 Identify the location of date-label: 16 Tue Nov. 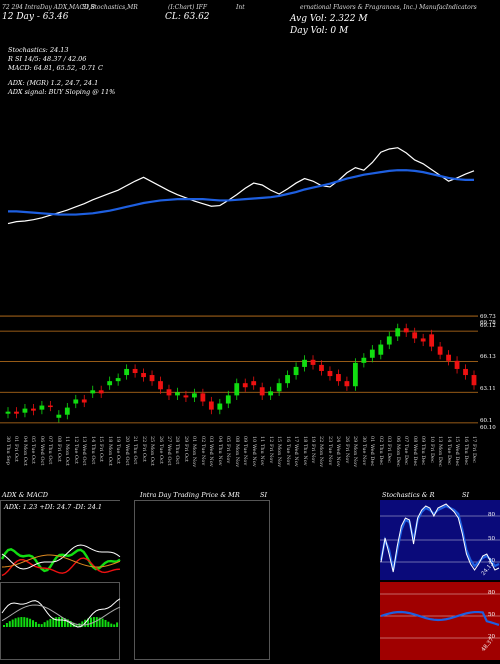
(287, 451).